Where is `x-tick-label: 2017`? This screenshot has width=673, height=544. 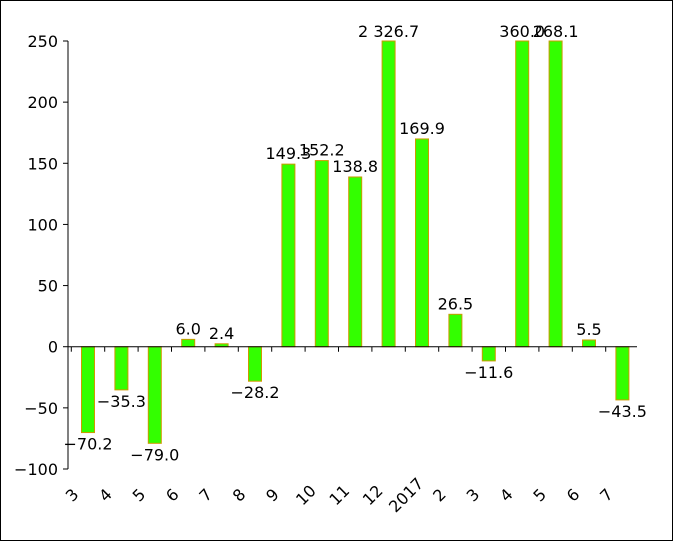 x-tick-label: 2017 is located at coordinates (406, 495).